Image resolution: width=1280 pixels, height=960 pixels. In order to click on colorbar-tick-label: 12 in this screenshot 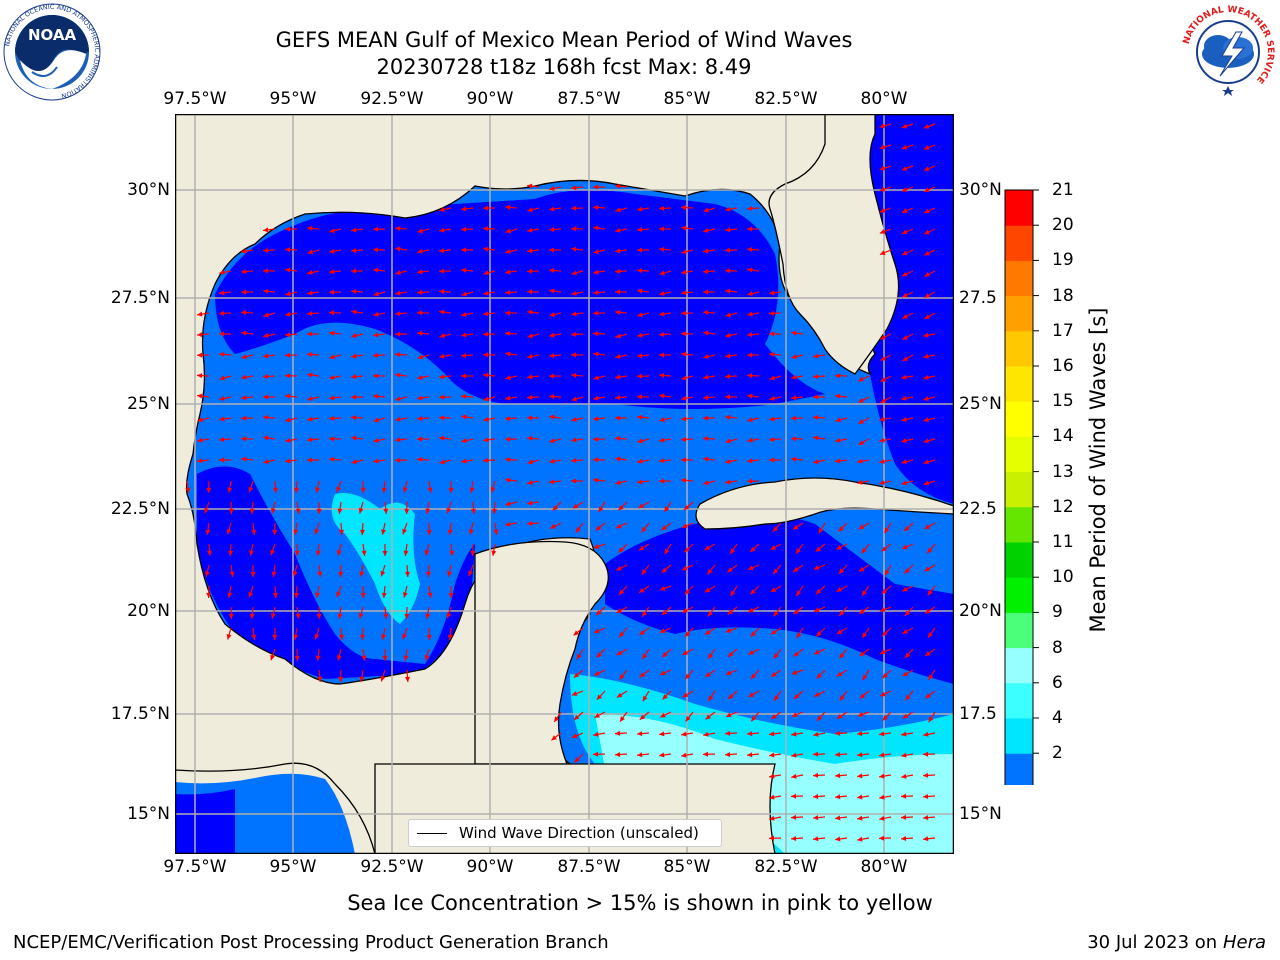, I will do `click(1063, 506)`.